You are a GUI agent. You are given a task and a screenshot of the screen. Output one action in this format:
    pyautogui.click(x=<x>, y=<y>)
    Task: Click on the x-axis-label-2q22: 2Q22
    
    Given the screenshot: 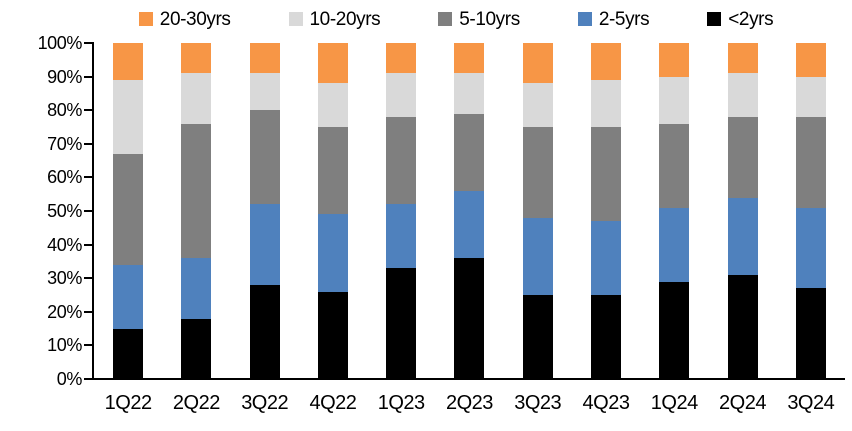 What is the action you would take?
    pyautogui.click(x=196, y=403)
    